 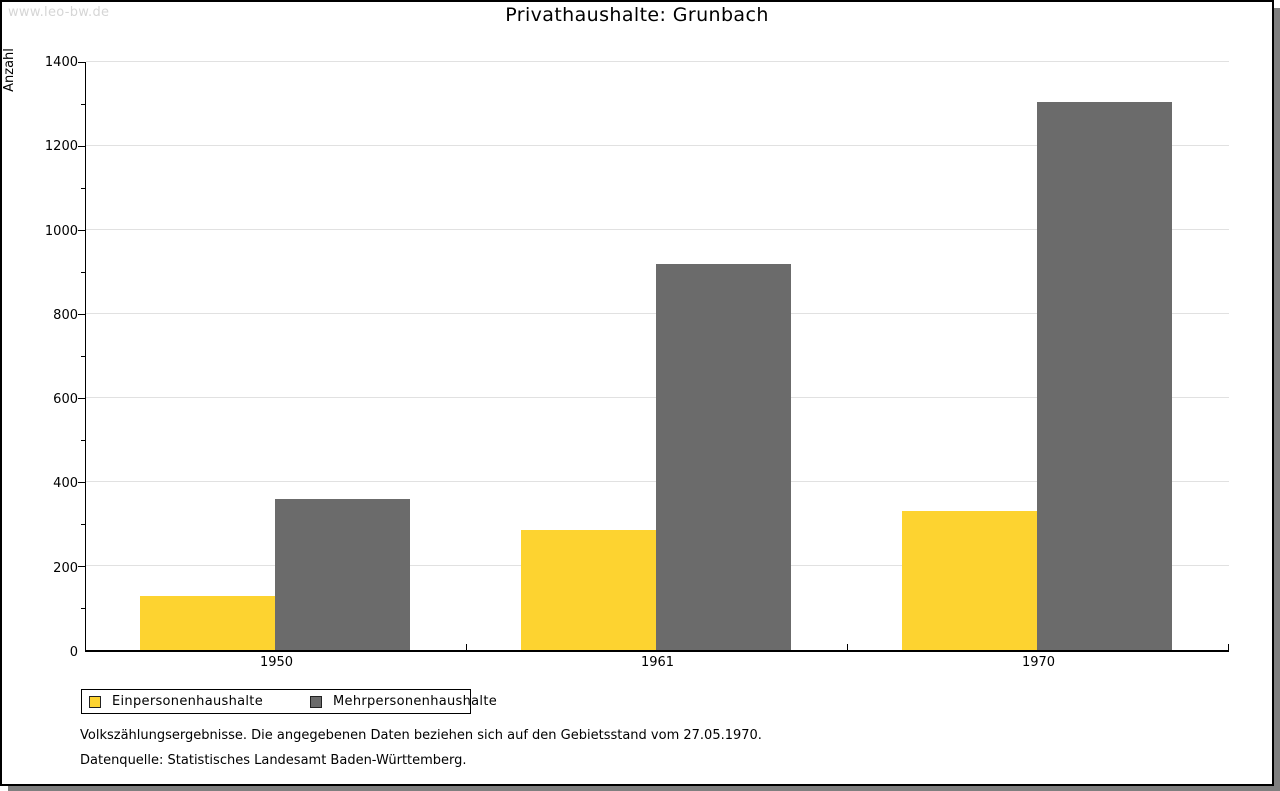 I want to click on y-tick-label: 1400, so click(x=61, y=62).